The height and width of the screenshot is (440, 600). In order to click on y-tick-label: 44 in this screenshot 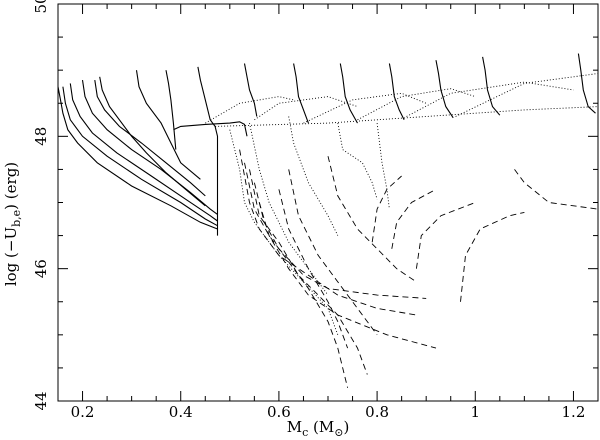, I will do `click(41, 400)`.